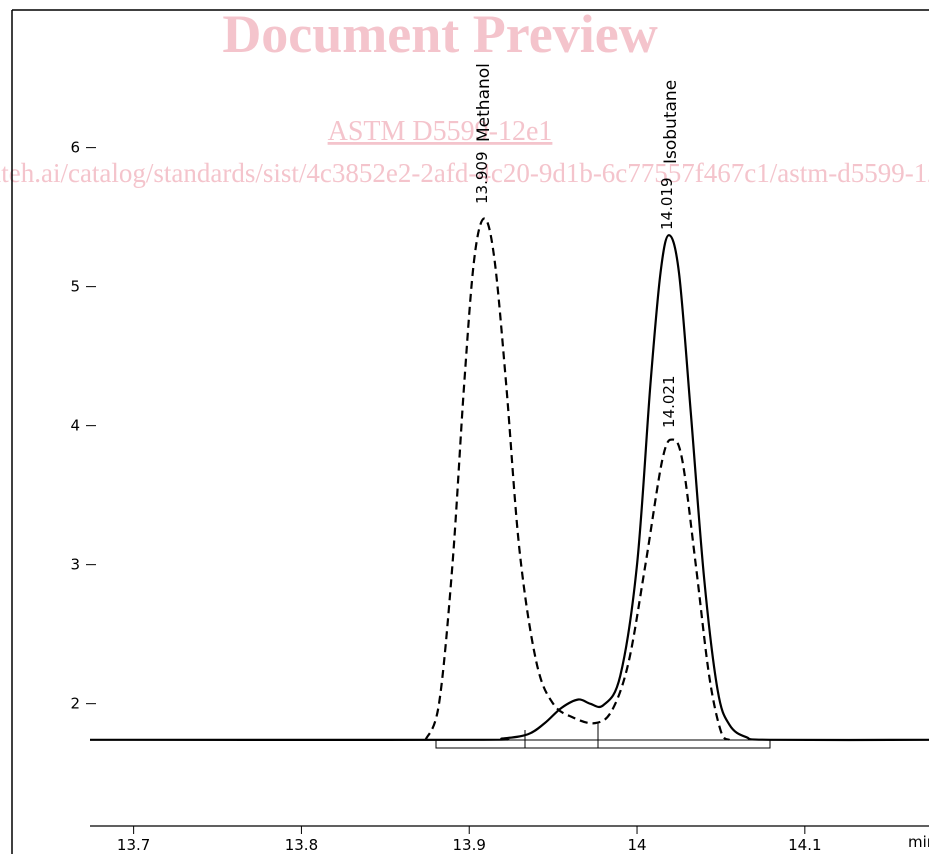 This screenshot has width=929, height=854. Describe the element at coordinates (75, 426) in the screenshot. I see `y-tick-label: 4` at that location.